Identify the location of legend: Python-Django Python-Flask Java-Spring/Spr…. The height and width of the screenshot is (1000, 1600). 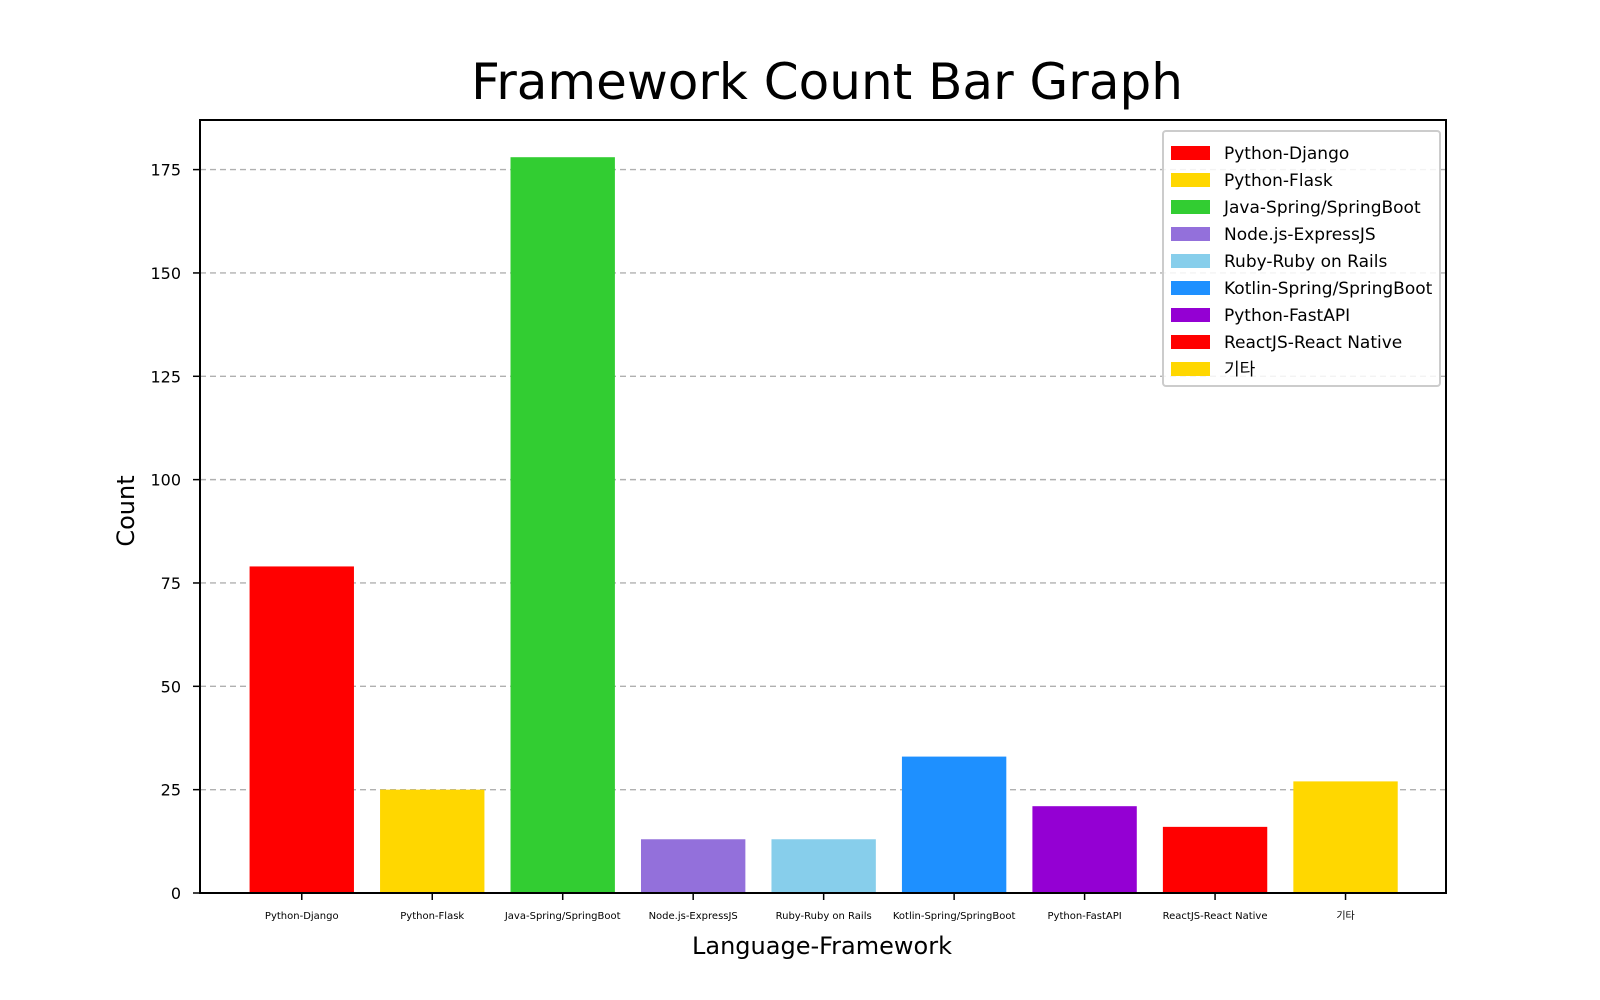
(1301, 258).